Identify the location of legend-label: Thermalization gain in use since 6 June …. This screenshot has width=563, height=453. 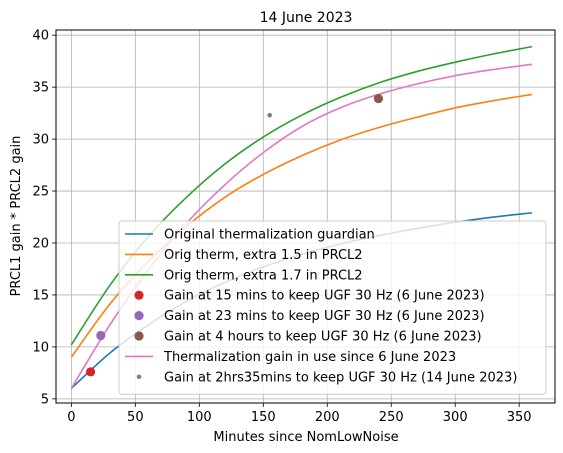
(309, 357).